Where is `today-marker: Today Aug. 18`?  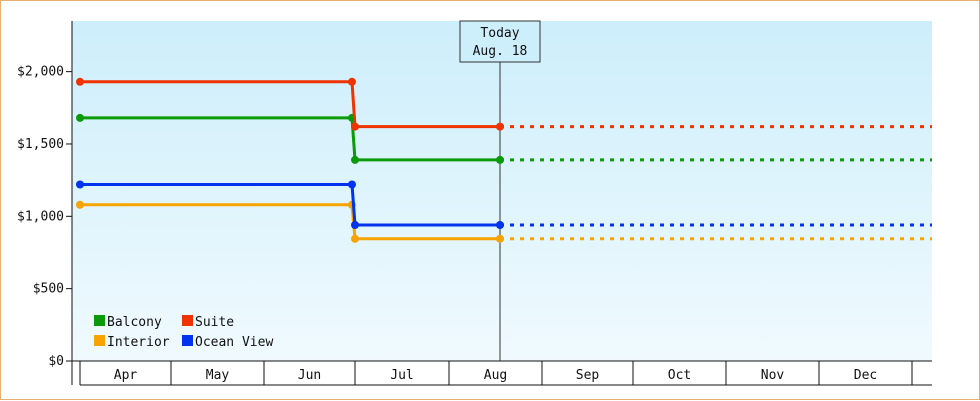
today-marker: Today Aug. 18 is located at coordinates (500, 190).